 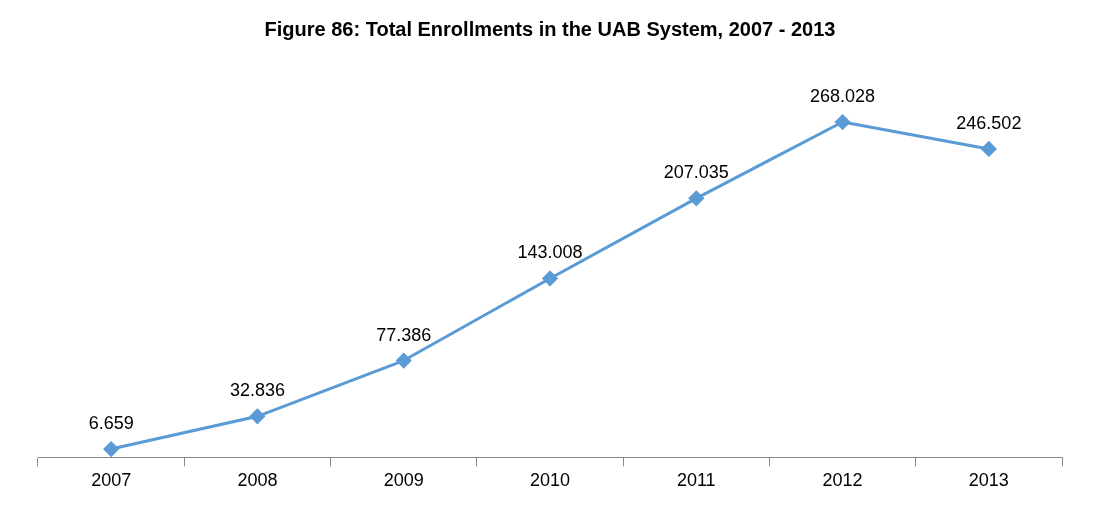 I want to click on data-label: 77.386, so click(x=404, y=334).